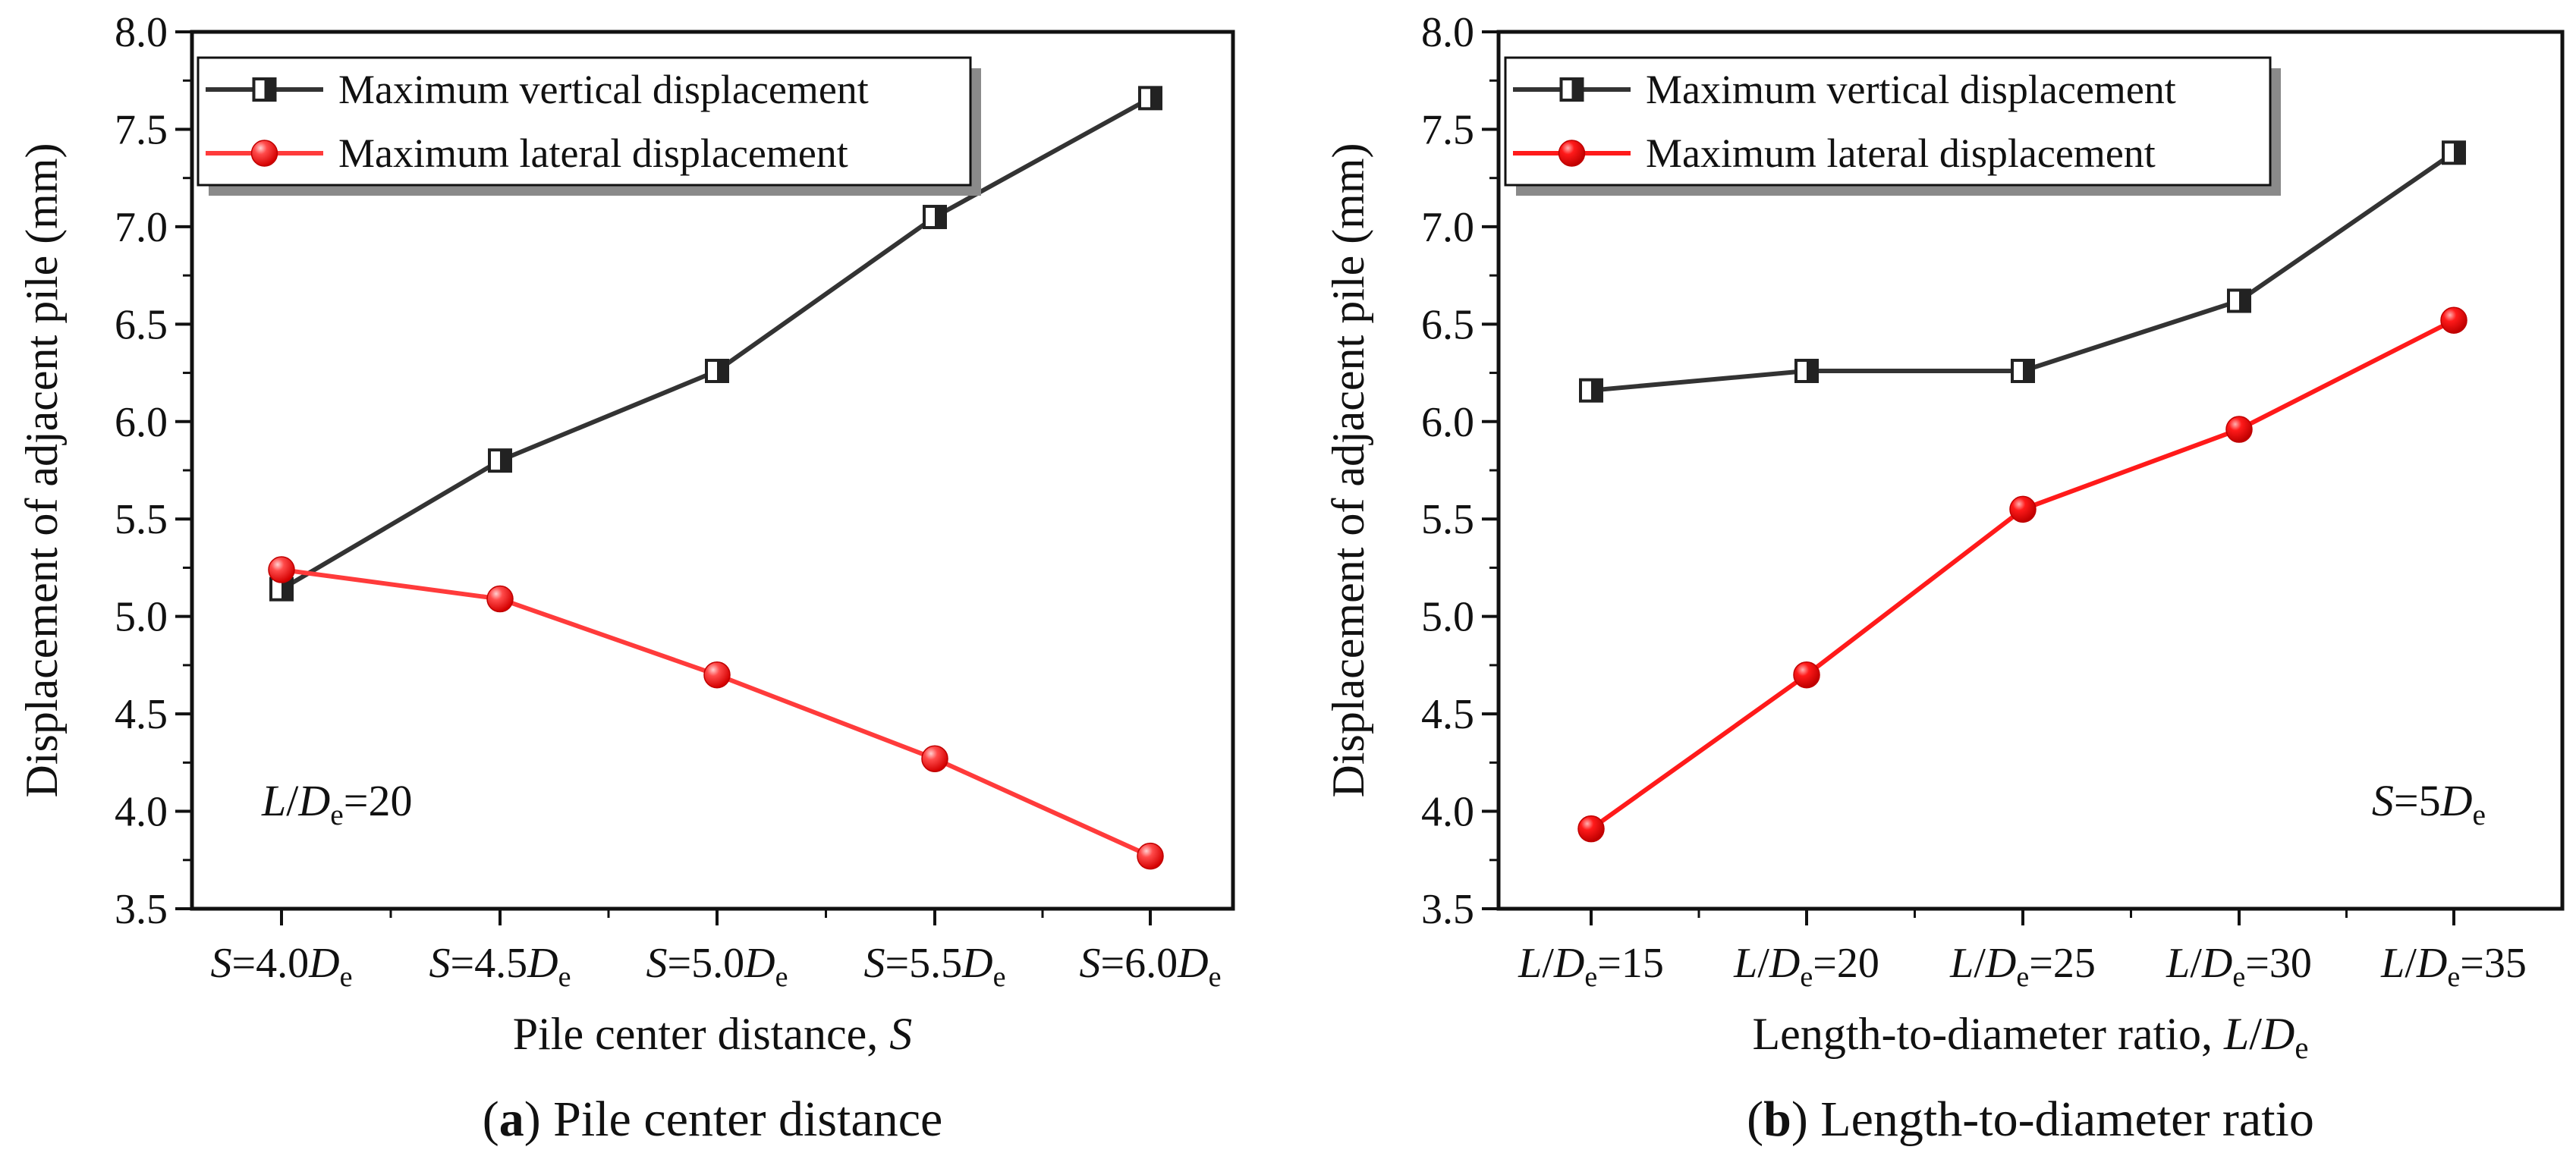 The height and width of the screenshot is (1153, 2576). I want to click on x-tick-label: L/De=35, so click(2453, 966).